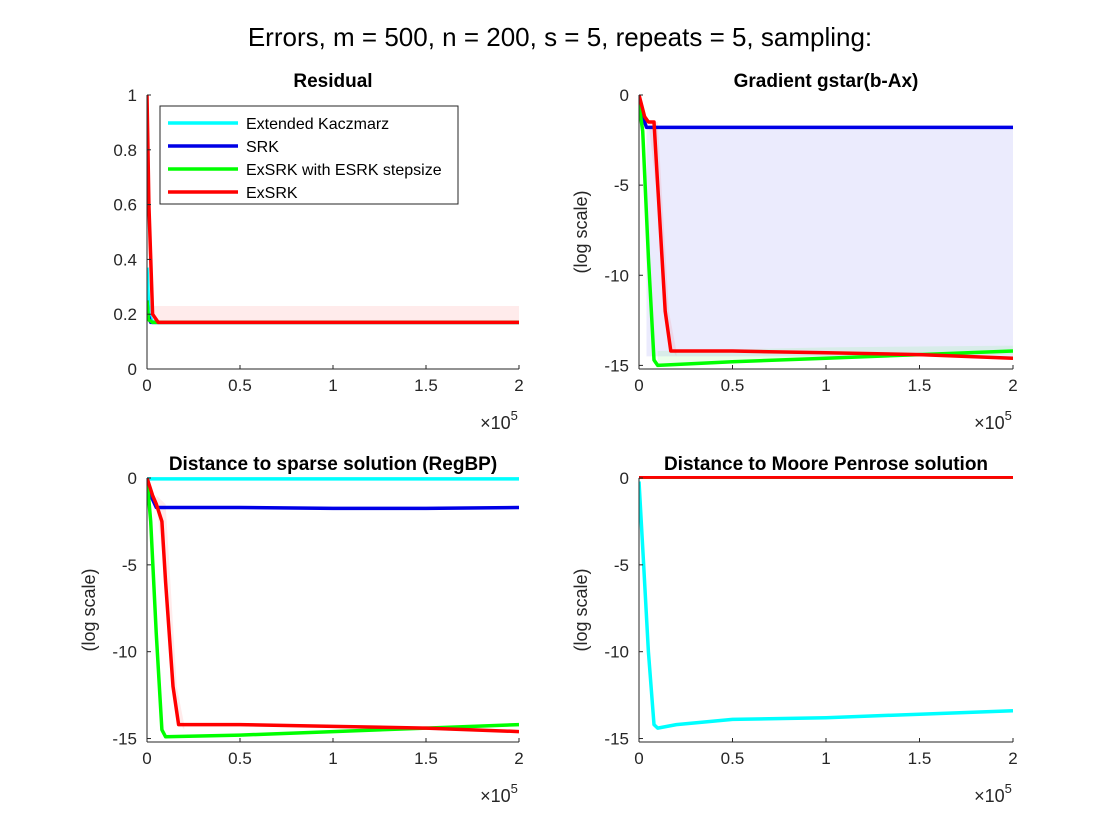 The image size is (1120, 840). I want to click on panel-title: Residual, so click(332, 81).